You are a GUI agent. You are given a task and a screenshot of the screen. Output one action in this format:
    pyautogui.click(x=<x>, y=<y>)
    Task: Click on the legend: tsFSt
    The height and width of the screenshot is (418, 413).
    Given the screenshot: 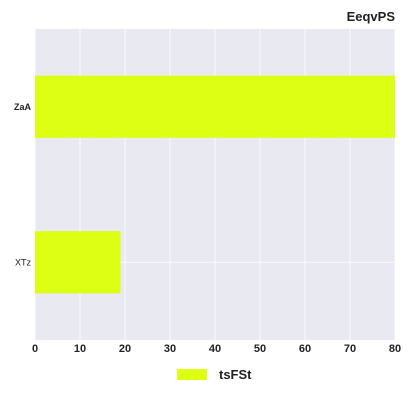 What is the action you would take?
    pyautogui.click(x=214, y=374)
    